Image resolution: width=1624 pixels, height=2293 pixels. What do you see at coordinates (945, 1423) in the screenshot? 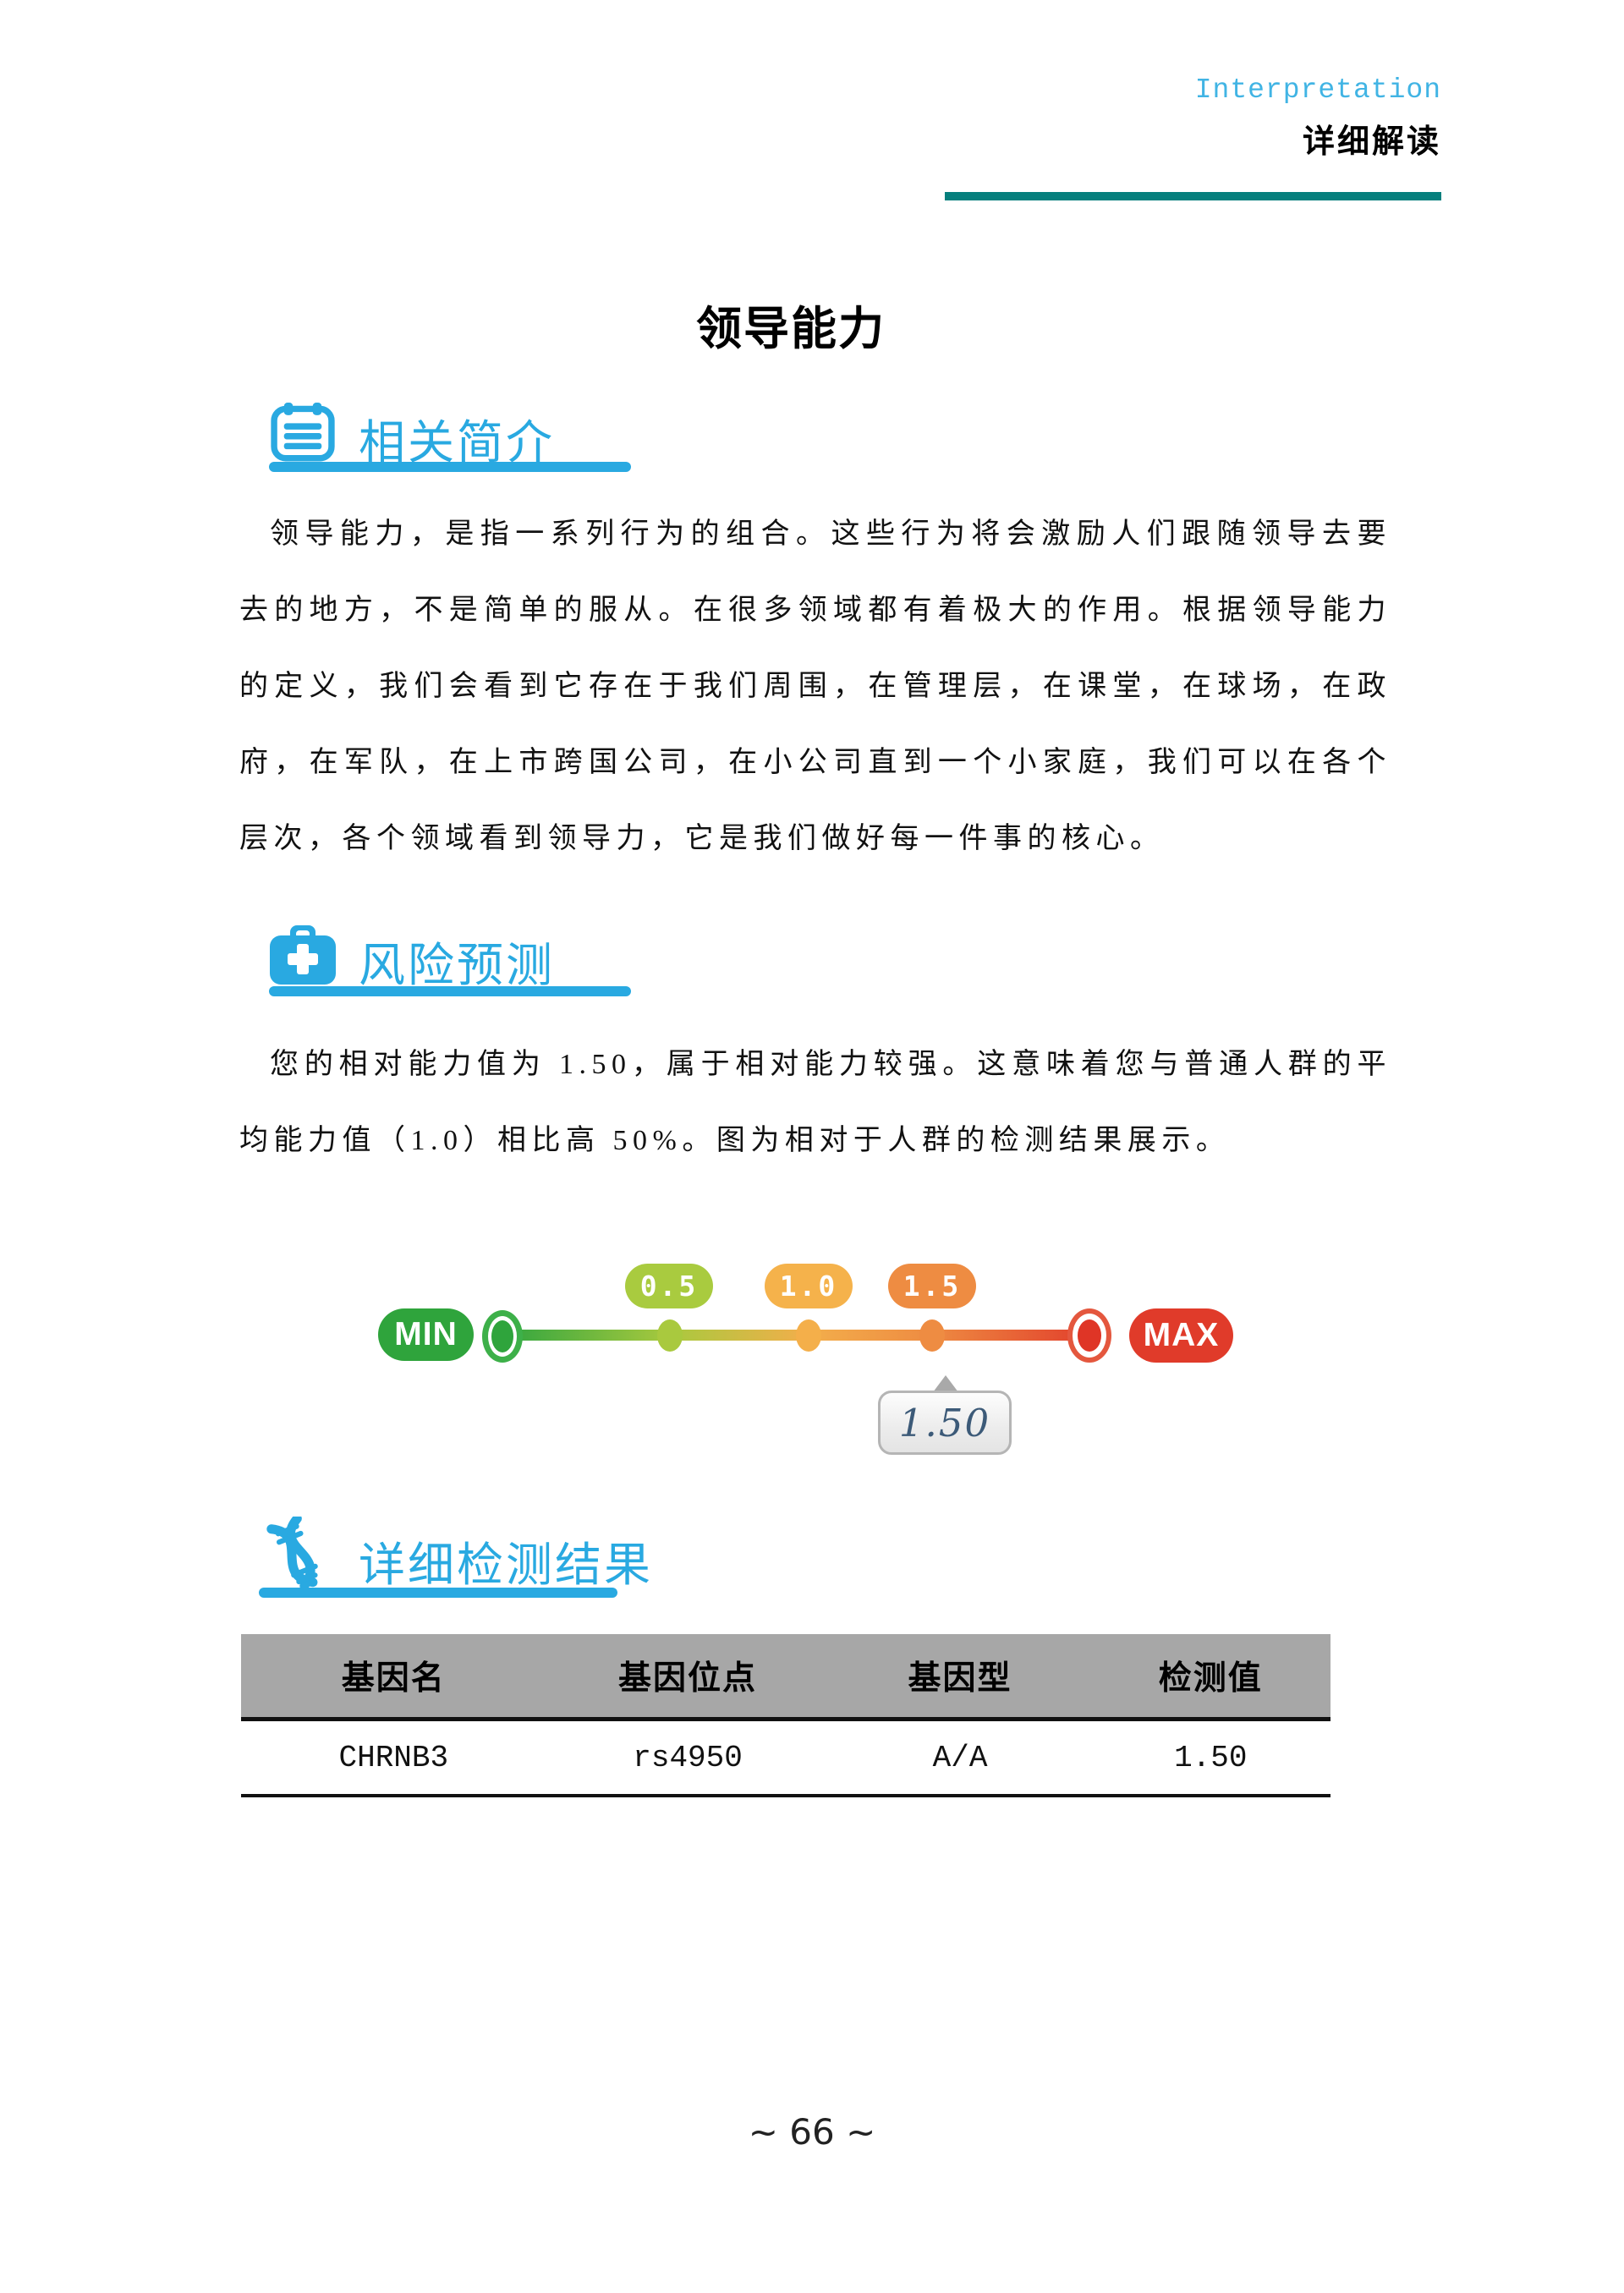
I see `value-callout: 1.50` at bounding box center [945, 1423].